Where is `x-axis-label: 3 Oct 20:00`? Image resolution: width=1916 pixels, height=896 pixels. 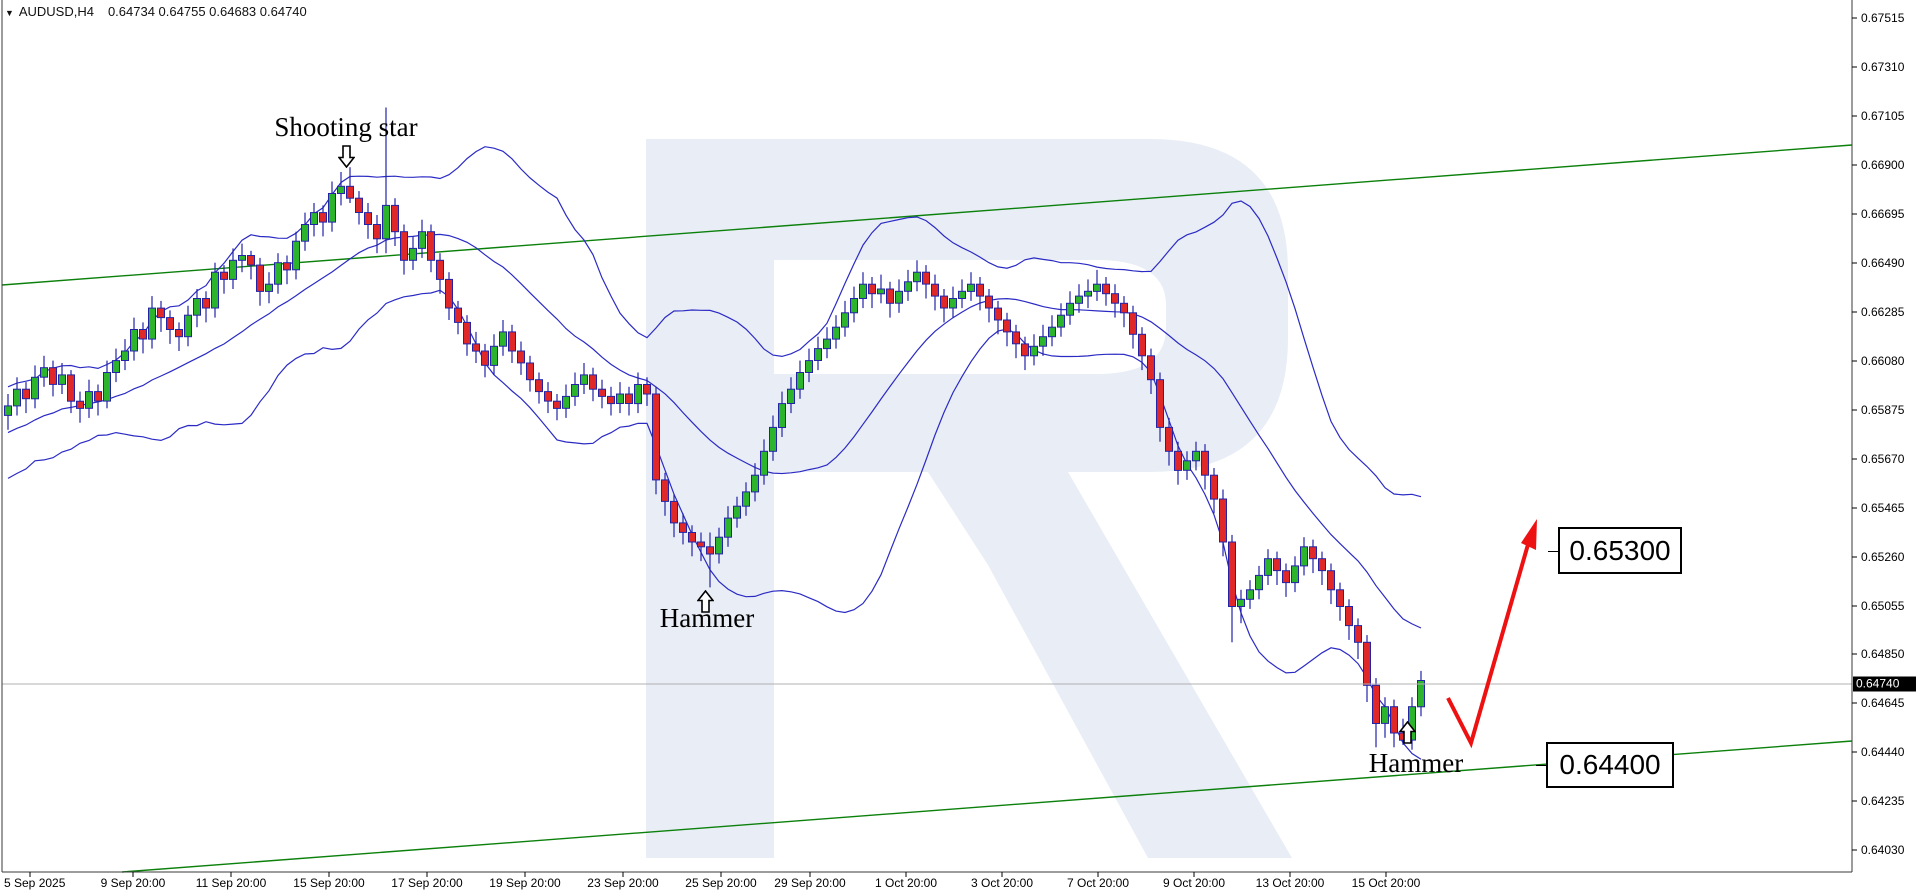
x-axis-label: 3 Oct 20:00 is located at coordinates (1002, 883).